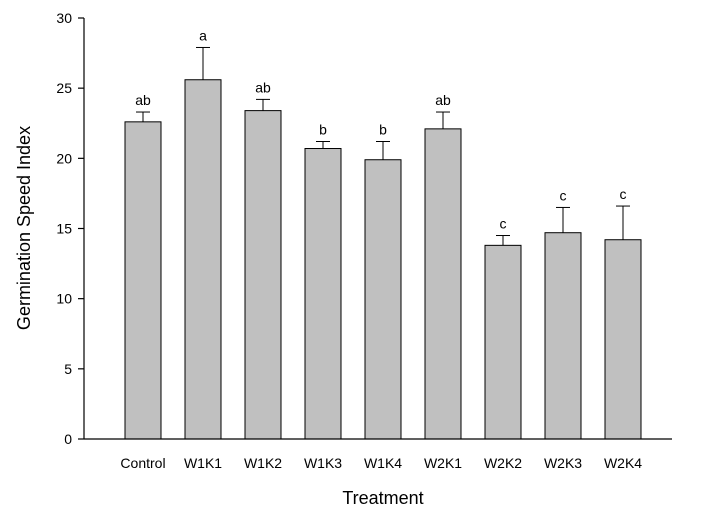 This screenshot has width=703, height=514. I want to click on x-tick-label-w1k3: W1K3, so click(323, 463).